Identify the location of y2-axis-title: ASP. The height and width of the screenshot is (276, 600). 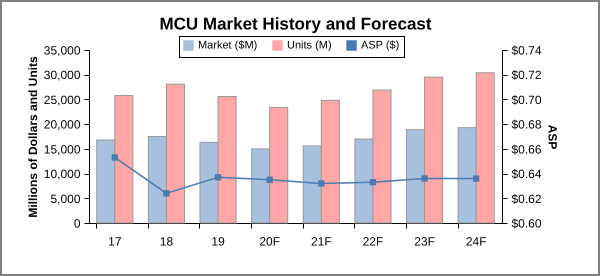
(553, 137).